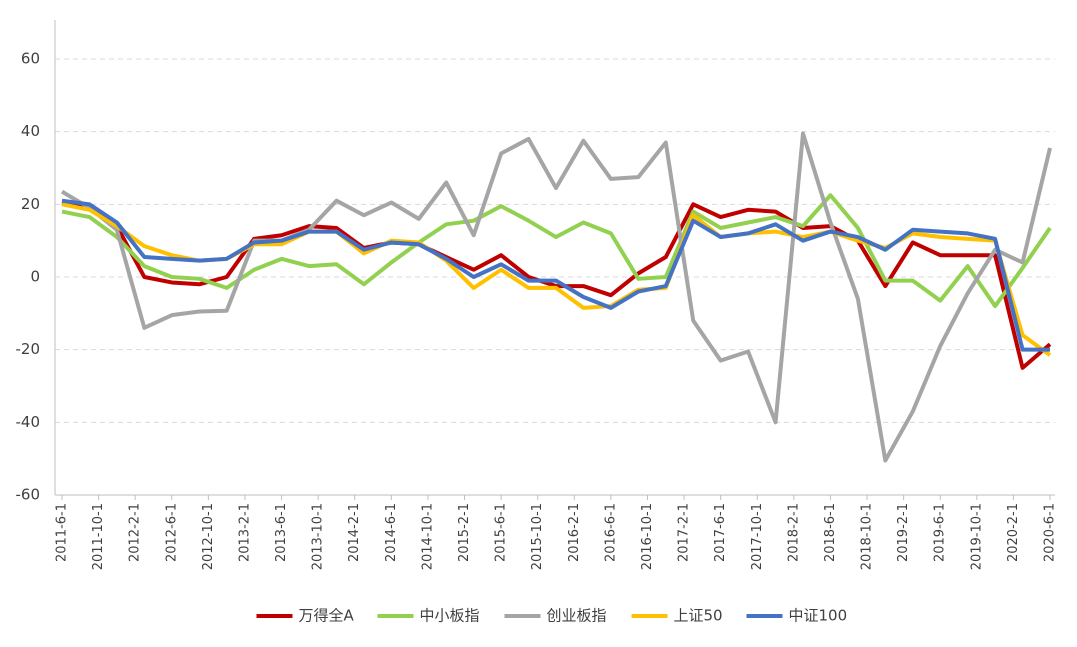 This screenshot has height=647, width=1077. Describe the element at coordinates (135, 532) in the screenshot. I see `x-tick-label: 2012-2-1` at that location.